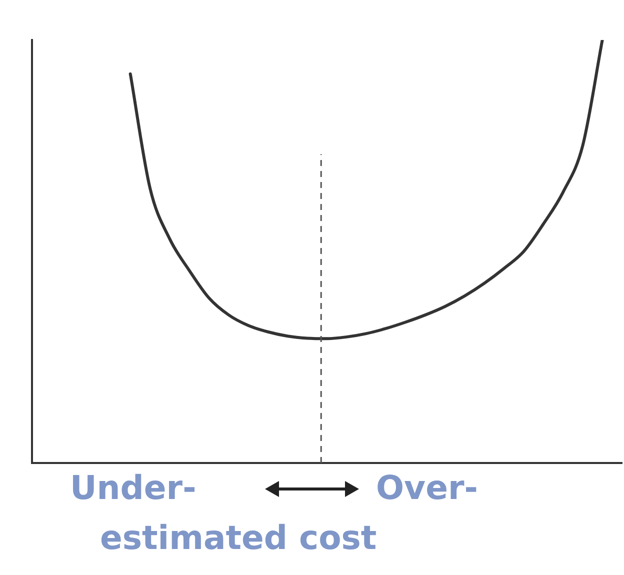  What do you see at coordinates (238, 538) in the screenshot?
I see `text: estimated cost` at bounding box center [238, 538].